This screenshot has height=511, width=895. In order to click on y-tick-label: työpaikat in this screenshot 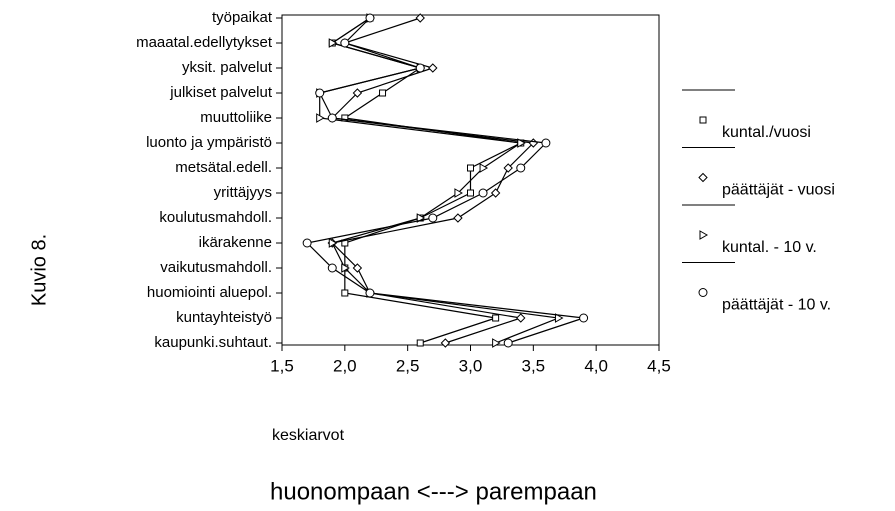, I will do `click(242, 17)`.